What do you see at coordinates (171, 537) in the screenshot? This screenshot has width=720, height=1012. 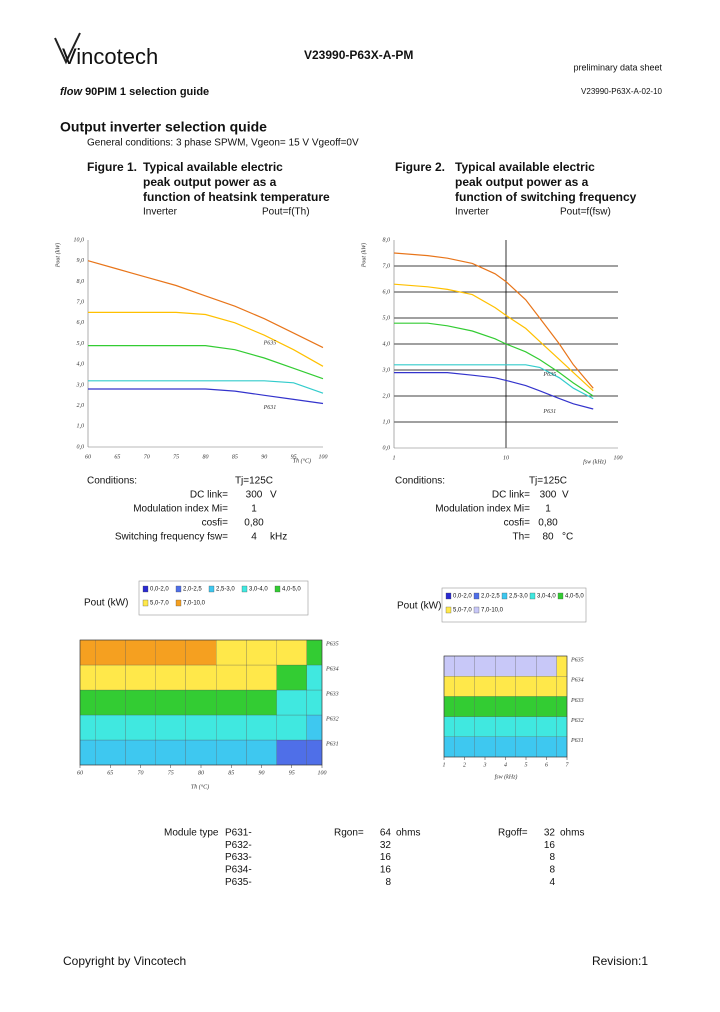 I see `condition-label: Switching frequency fsw=` at bounding box center [171, 537].